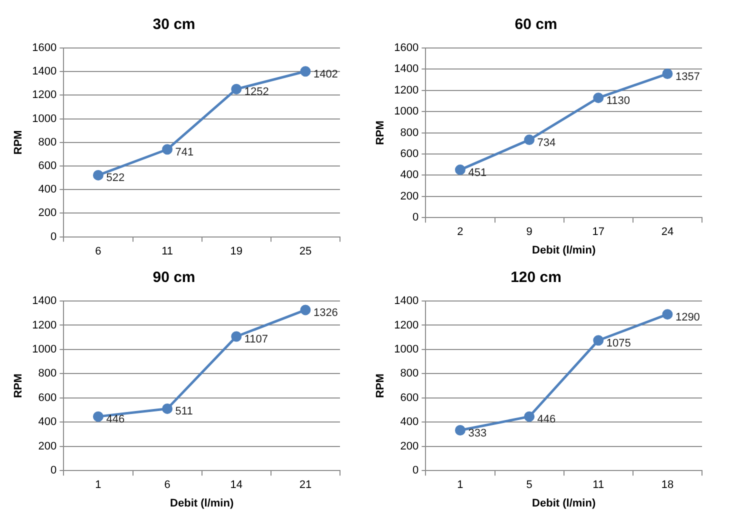 This screenshot has width=740, height=522. I want to click on data-label: 734, so click(546, 142).